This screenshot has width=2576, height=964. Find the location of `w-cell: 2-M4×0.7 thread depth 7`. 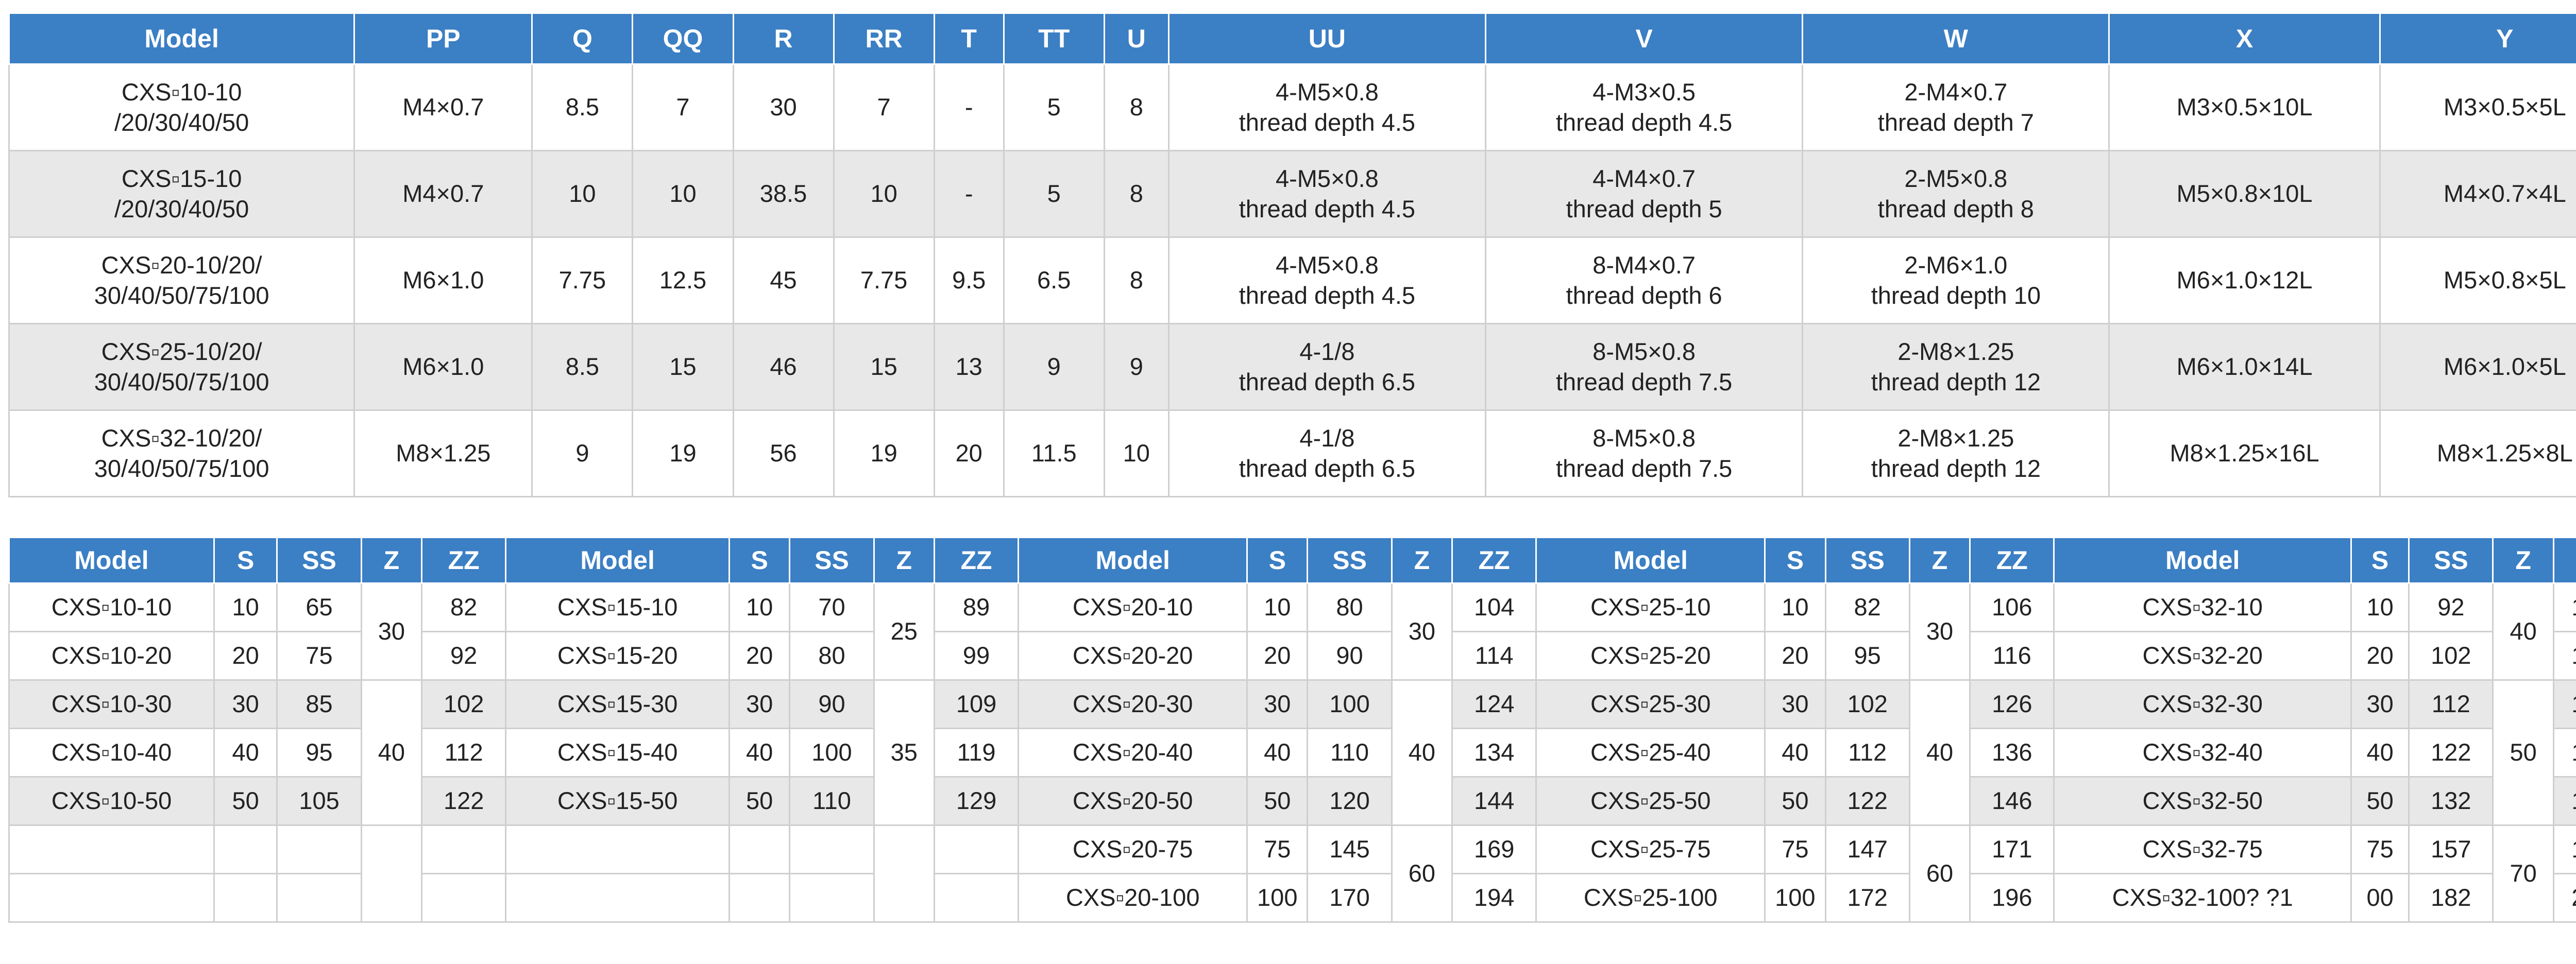

w-cell: 2-M4×0.7 thread depth 7 is located at coordinates (1956, 107).